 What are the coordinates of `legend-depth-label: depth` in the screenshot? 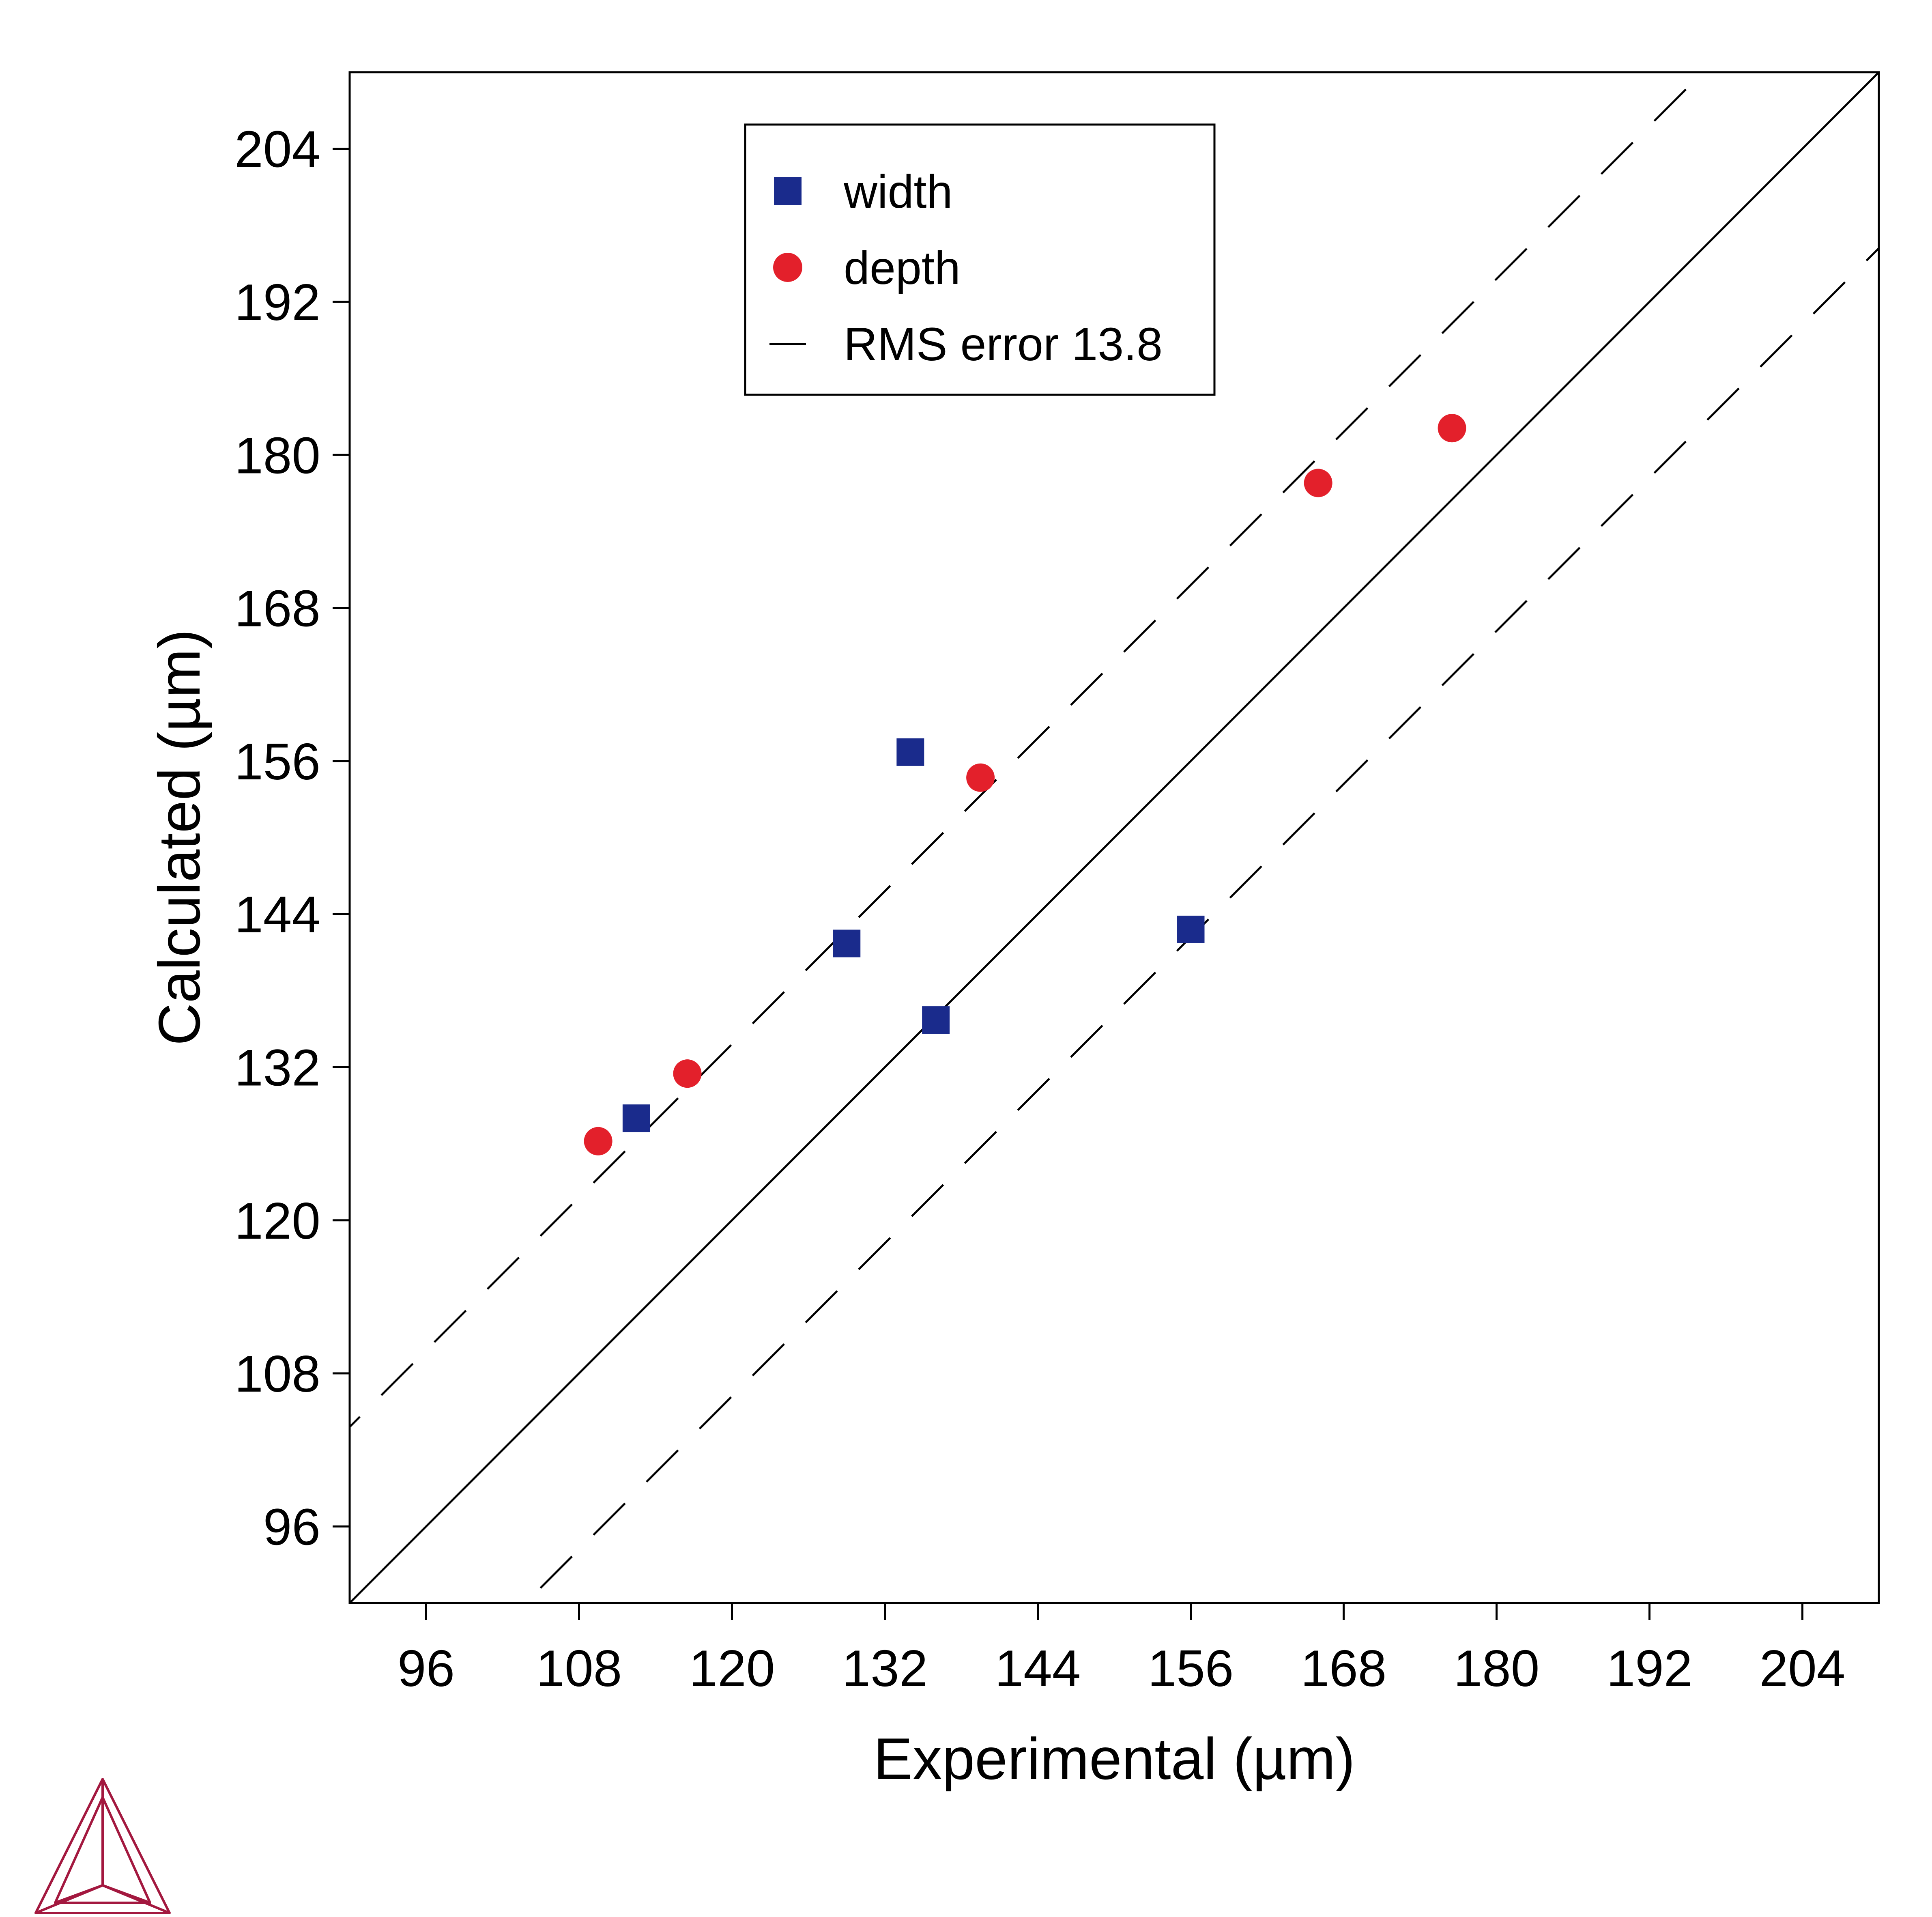 It's located at (902, 268).